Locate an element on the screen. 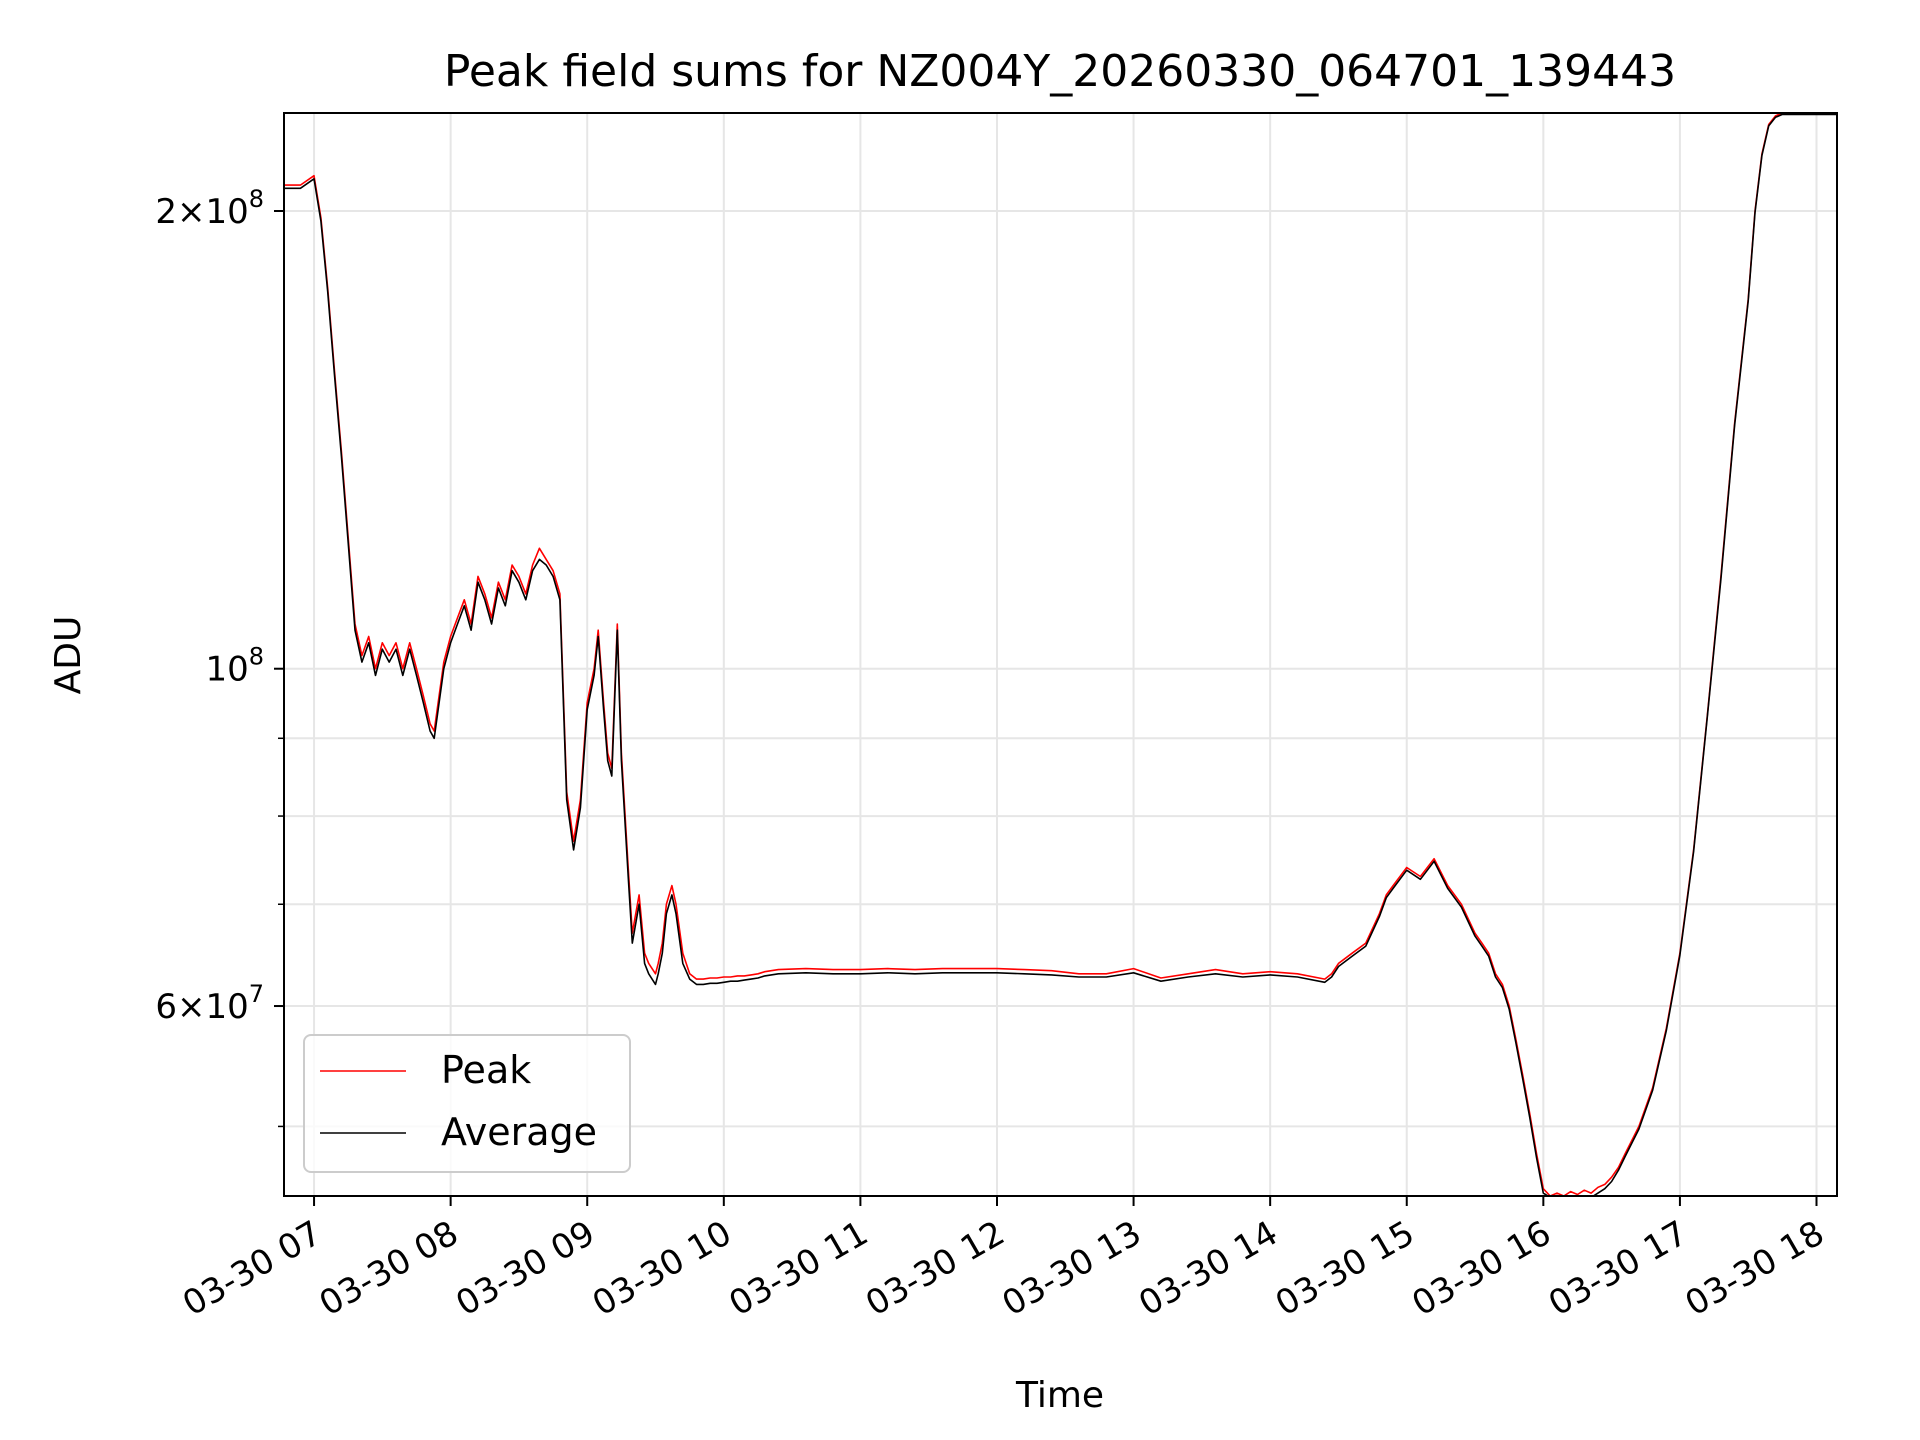 This screenshot has height=1440, width=1920. y-tick-label: 6×10⁷ is located at coordinates (209, 1003).